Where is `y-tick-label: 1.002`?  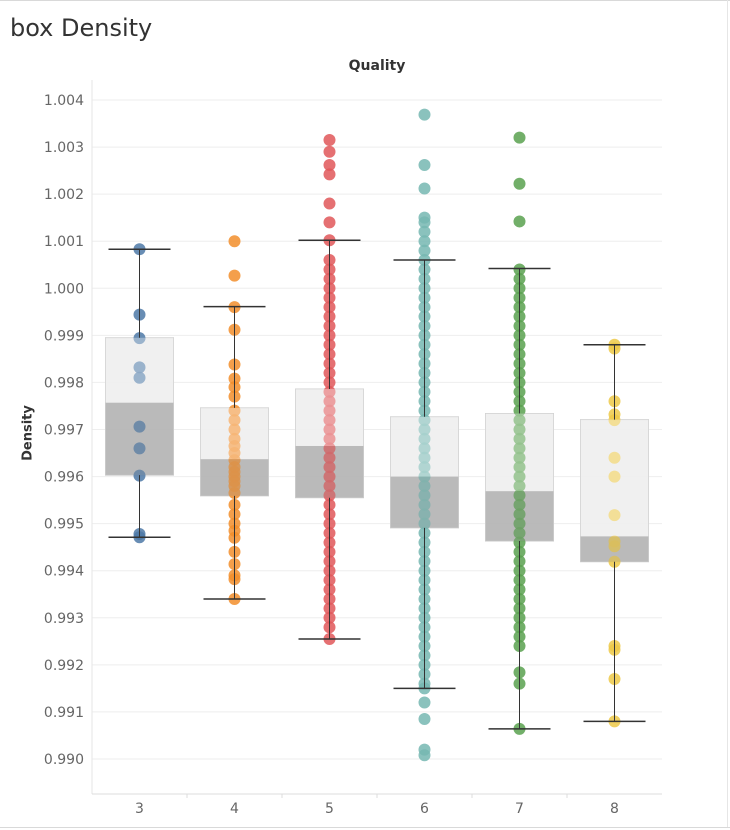
y-tick-label: 1.002 is located at coordinates (64, 195).